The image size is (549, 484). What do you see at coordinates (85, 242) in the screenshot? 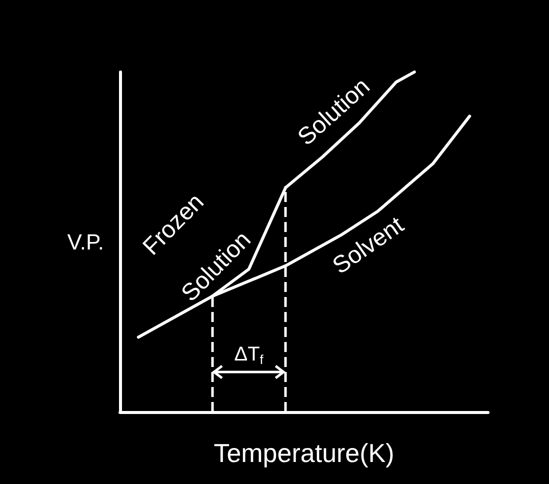
I see `y-axis-title: V.P.` at bounding box center [85, 242].